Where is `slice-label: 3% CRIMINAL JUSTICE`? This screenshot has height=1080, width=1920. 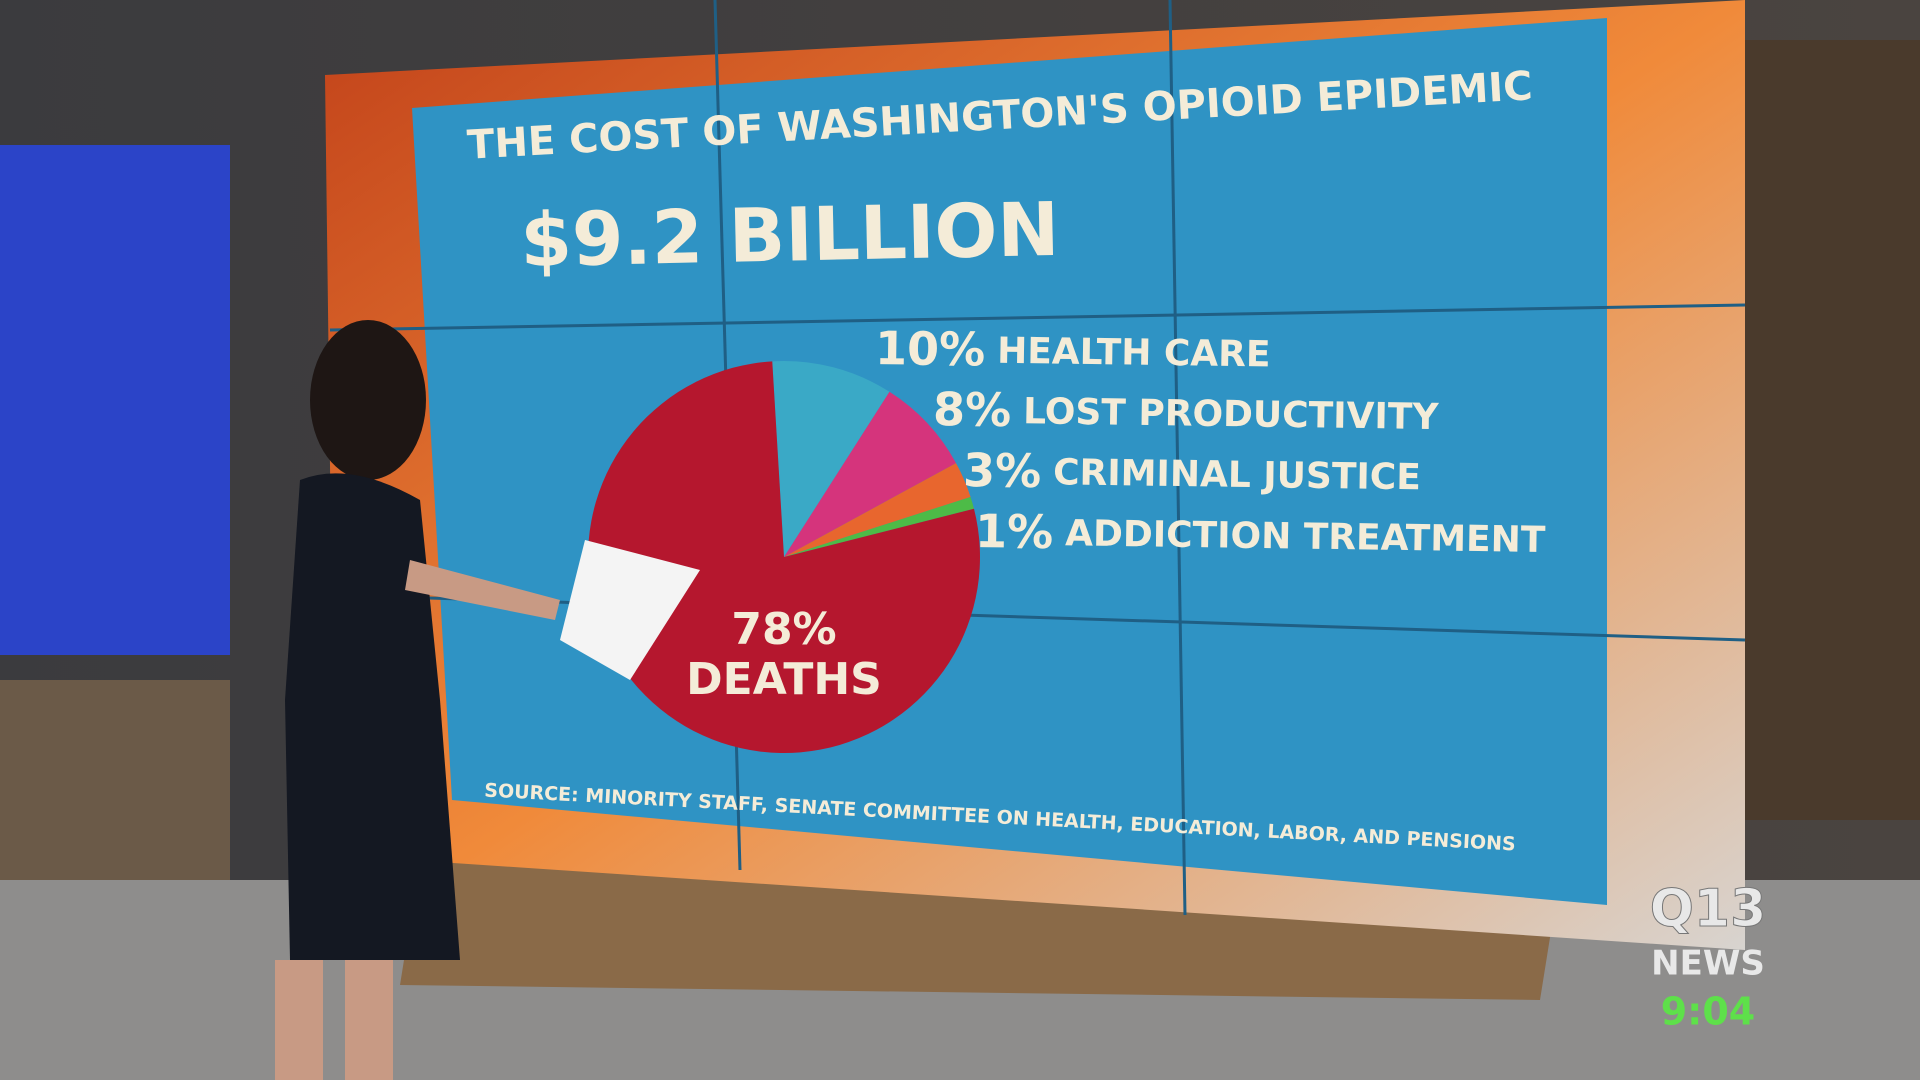
slice-label: 3% CRIMINAL JUSTICE is located at coordinates (1192, 473).